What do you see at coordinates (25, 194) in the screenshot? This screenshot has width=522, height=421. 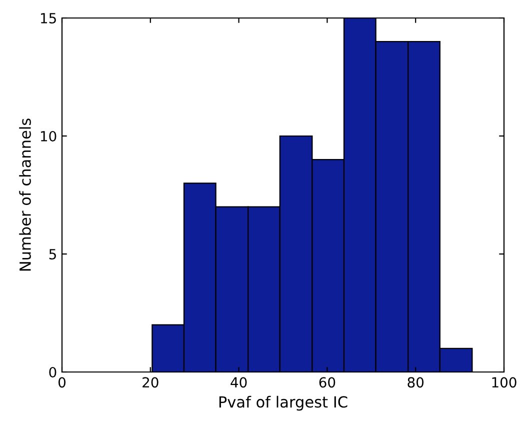 I see `y-axis-title: Number of channels` at bounding box center [25, 194].